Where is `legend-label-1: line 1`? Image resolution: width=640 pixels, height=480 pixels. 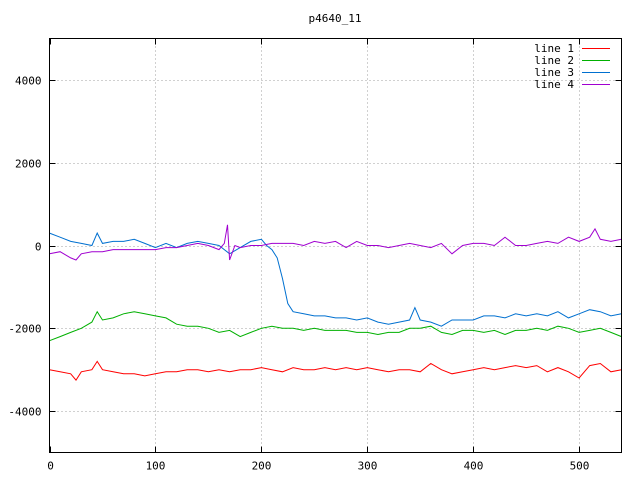 legend-label-1: line 1 is located at coordinates (554, 48).